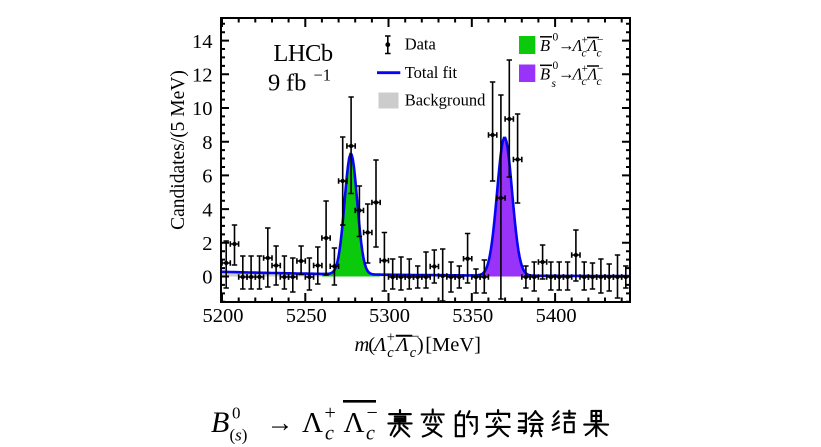 The image size is (821, 447). What do you see at coordinates (207, 143) in the screenshot?
I see `svg-text: 8` at bounding box center [207, 143].